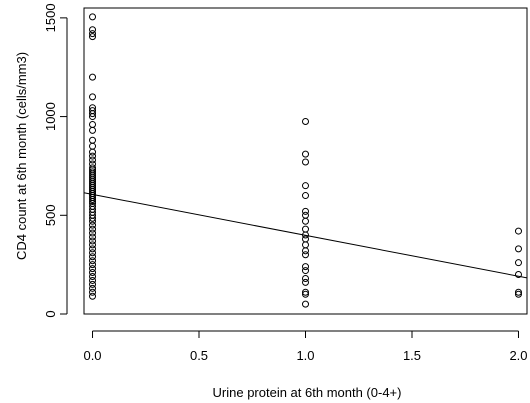  Describe the element at coordinates (50, 313) in the screenshot. I see `y-tick-label: 0` at that location.